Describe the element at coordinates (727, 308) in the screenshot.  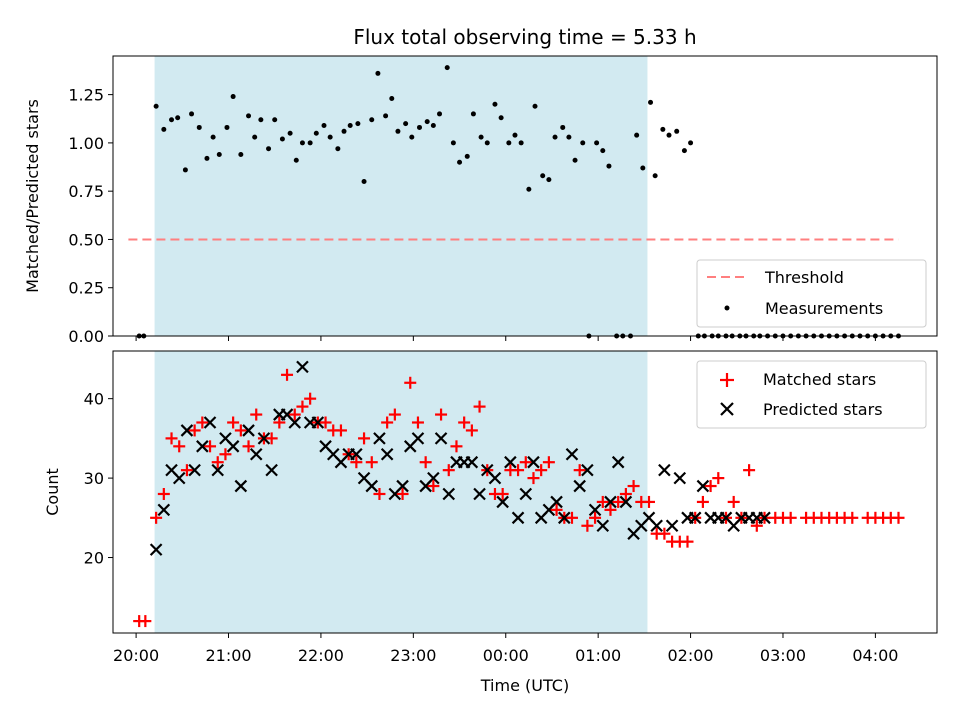
I see `legend-measurements-swatch` at that location.